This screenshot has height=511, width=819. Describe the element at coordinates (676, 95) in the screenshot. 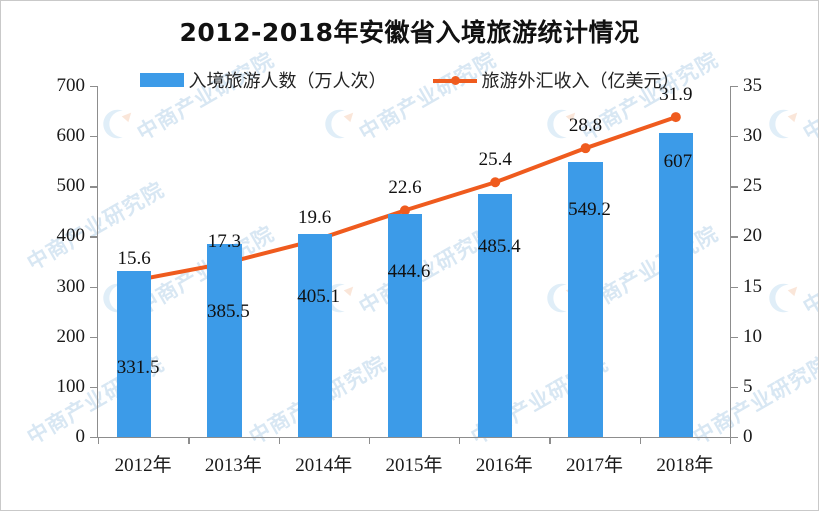

I see `line-value-label: 31.9` at that location.